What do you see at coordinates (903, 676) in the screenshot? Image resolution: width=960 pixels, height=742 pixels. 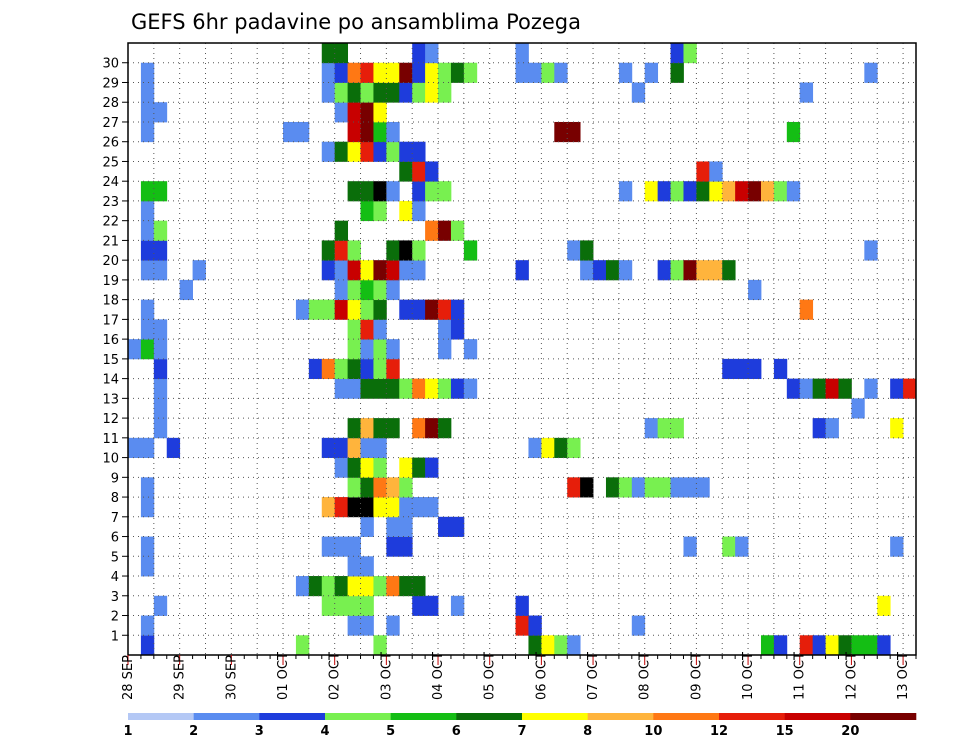 I see `x-tick-label: 13 OCT` at bounding box center [903, 676].